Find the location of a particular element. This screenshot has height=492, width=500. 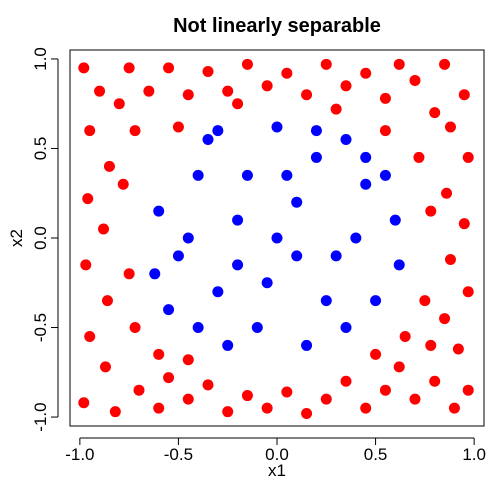

x-axis: -1.0 -0.5 0.0 0.5 1.0 is located at coordinates (275, 450).